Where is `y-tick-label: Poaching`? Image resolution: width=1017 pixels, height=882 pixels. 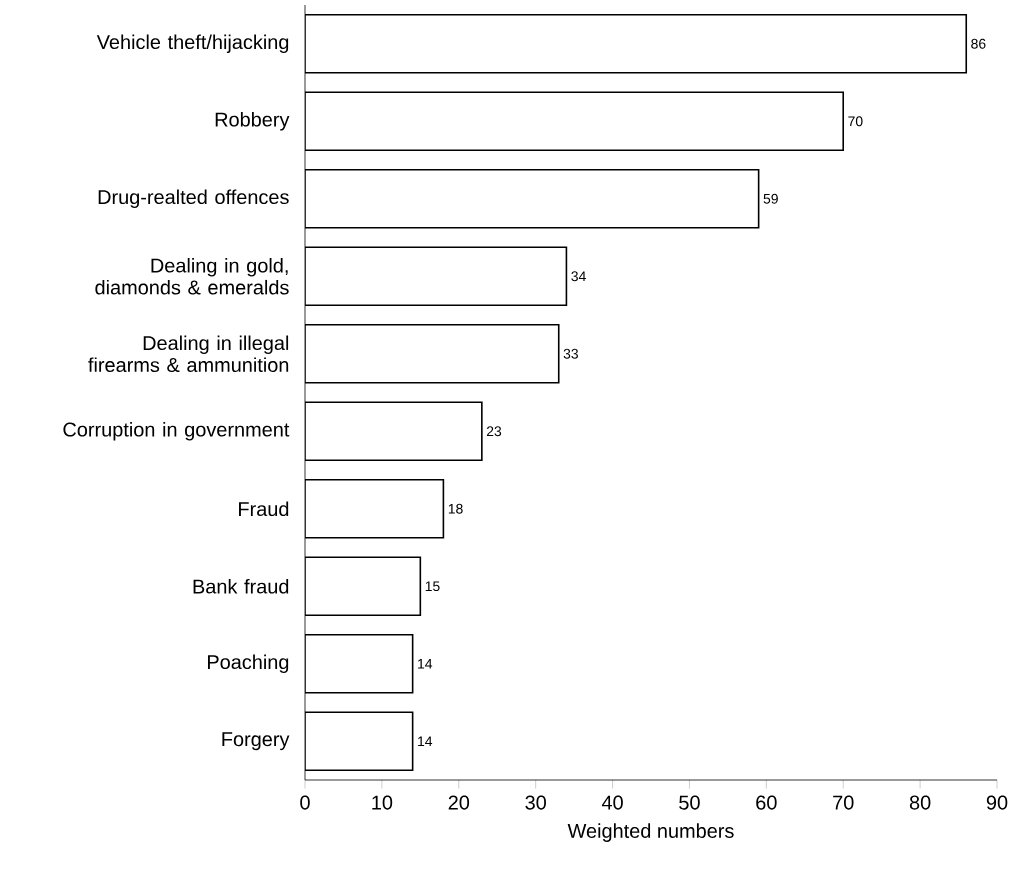
y-tick-label: Poaching is located at coordinates (248, 664).